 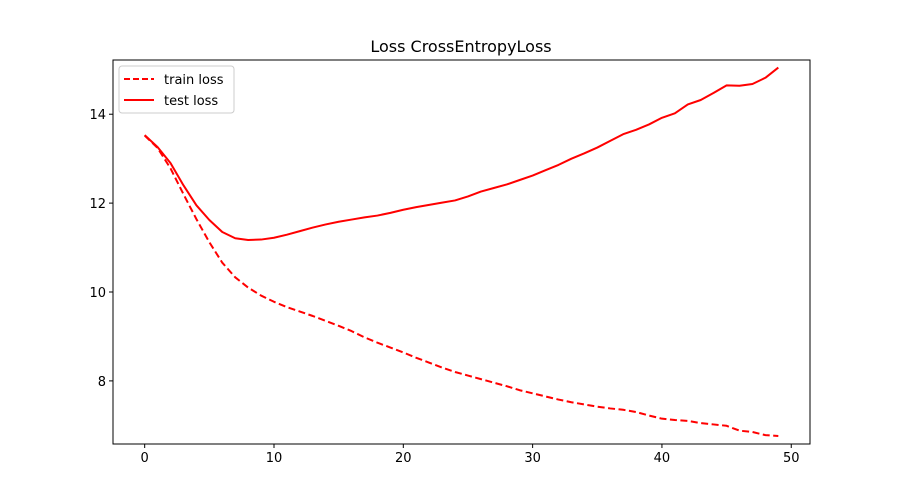 I want to click on x-tick-label-5: 50, so click(x=791, y=458).